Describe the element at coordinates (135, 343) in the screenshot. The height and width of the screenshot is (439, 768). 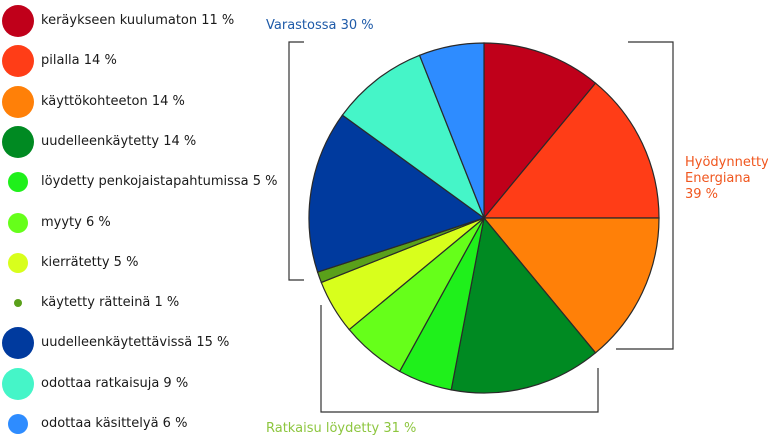
I see `legend-label: uudelleenkäytettävissä 15 %` at that location.